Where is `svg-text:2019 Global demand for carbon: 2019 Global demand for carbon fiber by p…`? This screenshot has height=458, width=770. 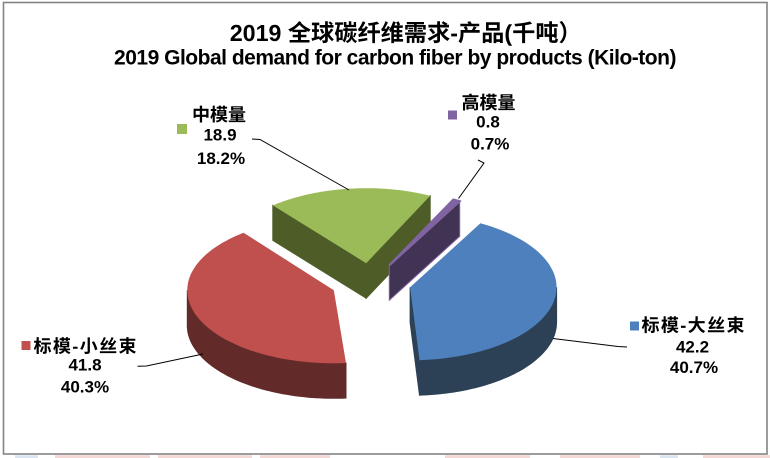
svg-text:2019 Global demand for carbon: 2019 Global demand for carbon fiber by p… is located at coordinates (395, 58).